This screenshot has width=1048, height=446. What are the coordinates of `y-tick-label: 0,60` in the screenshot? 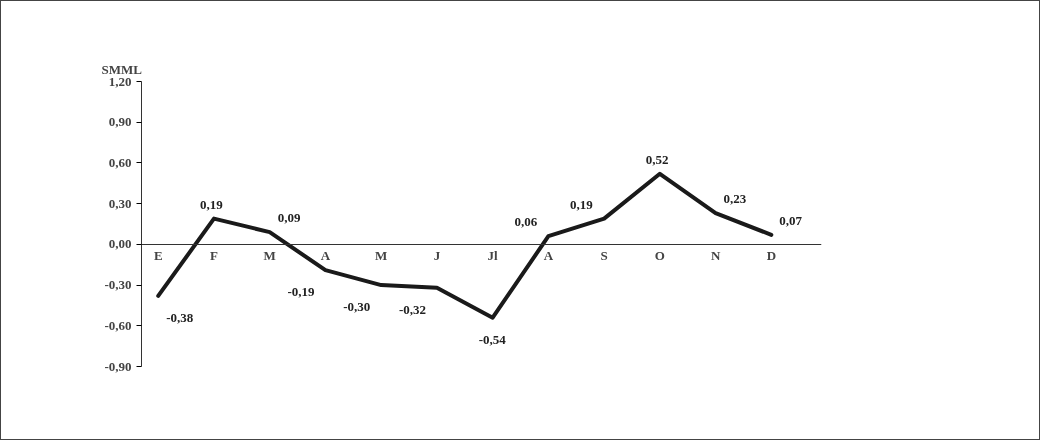 It's located at (120, 162).